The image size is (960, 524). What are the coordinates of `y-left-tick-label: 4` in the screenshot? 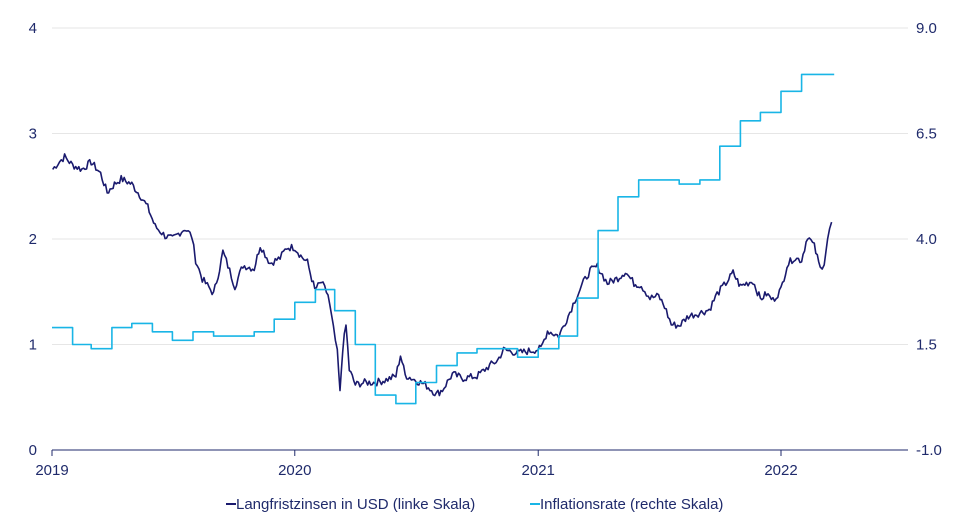 It's located at (33, 28).